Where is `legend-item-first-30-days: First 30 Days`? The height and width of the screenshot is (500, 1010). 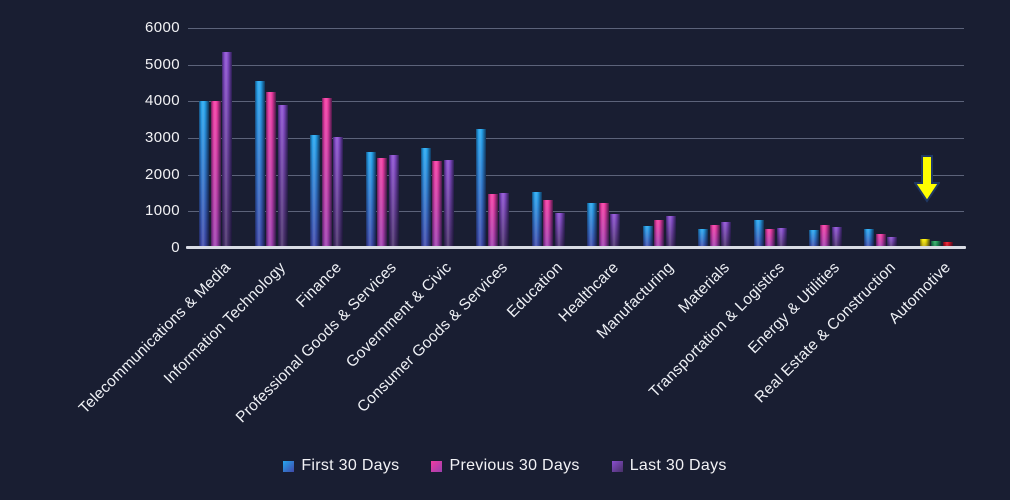
legend-item-first-30-days: First 30 Days is located at coordinates (341, 466).